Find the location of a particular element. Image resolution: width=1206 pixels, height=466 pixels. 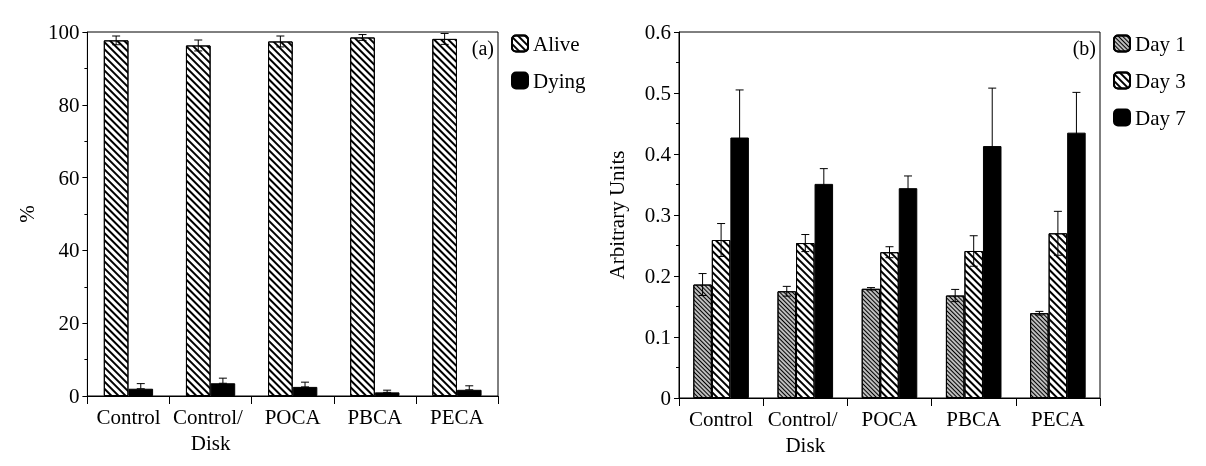

legend-label: Alive is located at coordinates (556, 43).